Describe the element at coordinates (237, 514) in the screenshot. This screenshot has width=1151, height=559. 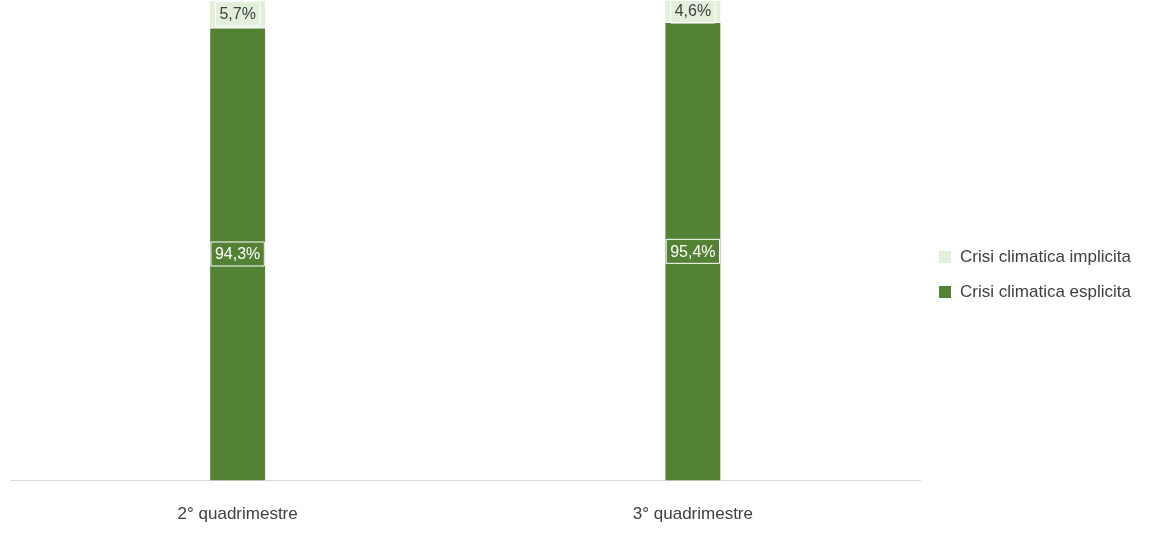
I see `x-tick-label: 2° quadrimestre` at that location.